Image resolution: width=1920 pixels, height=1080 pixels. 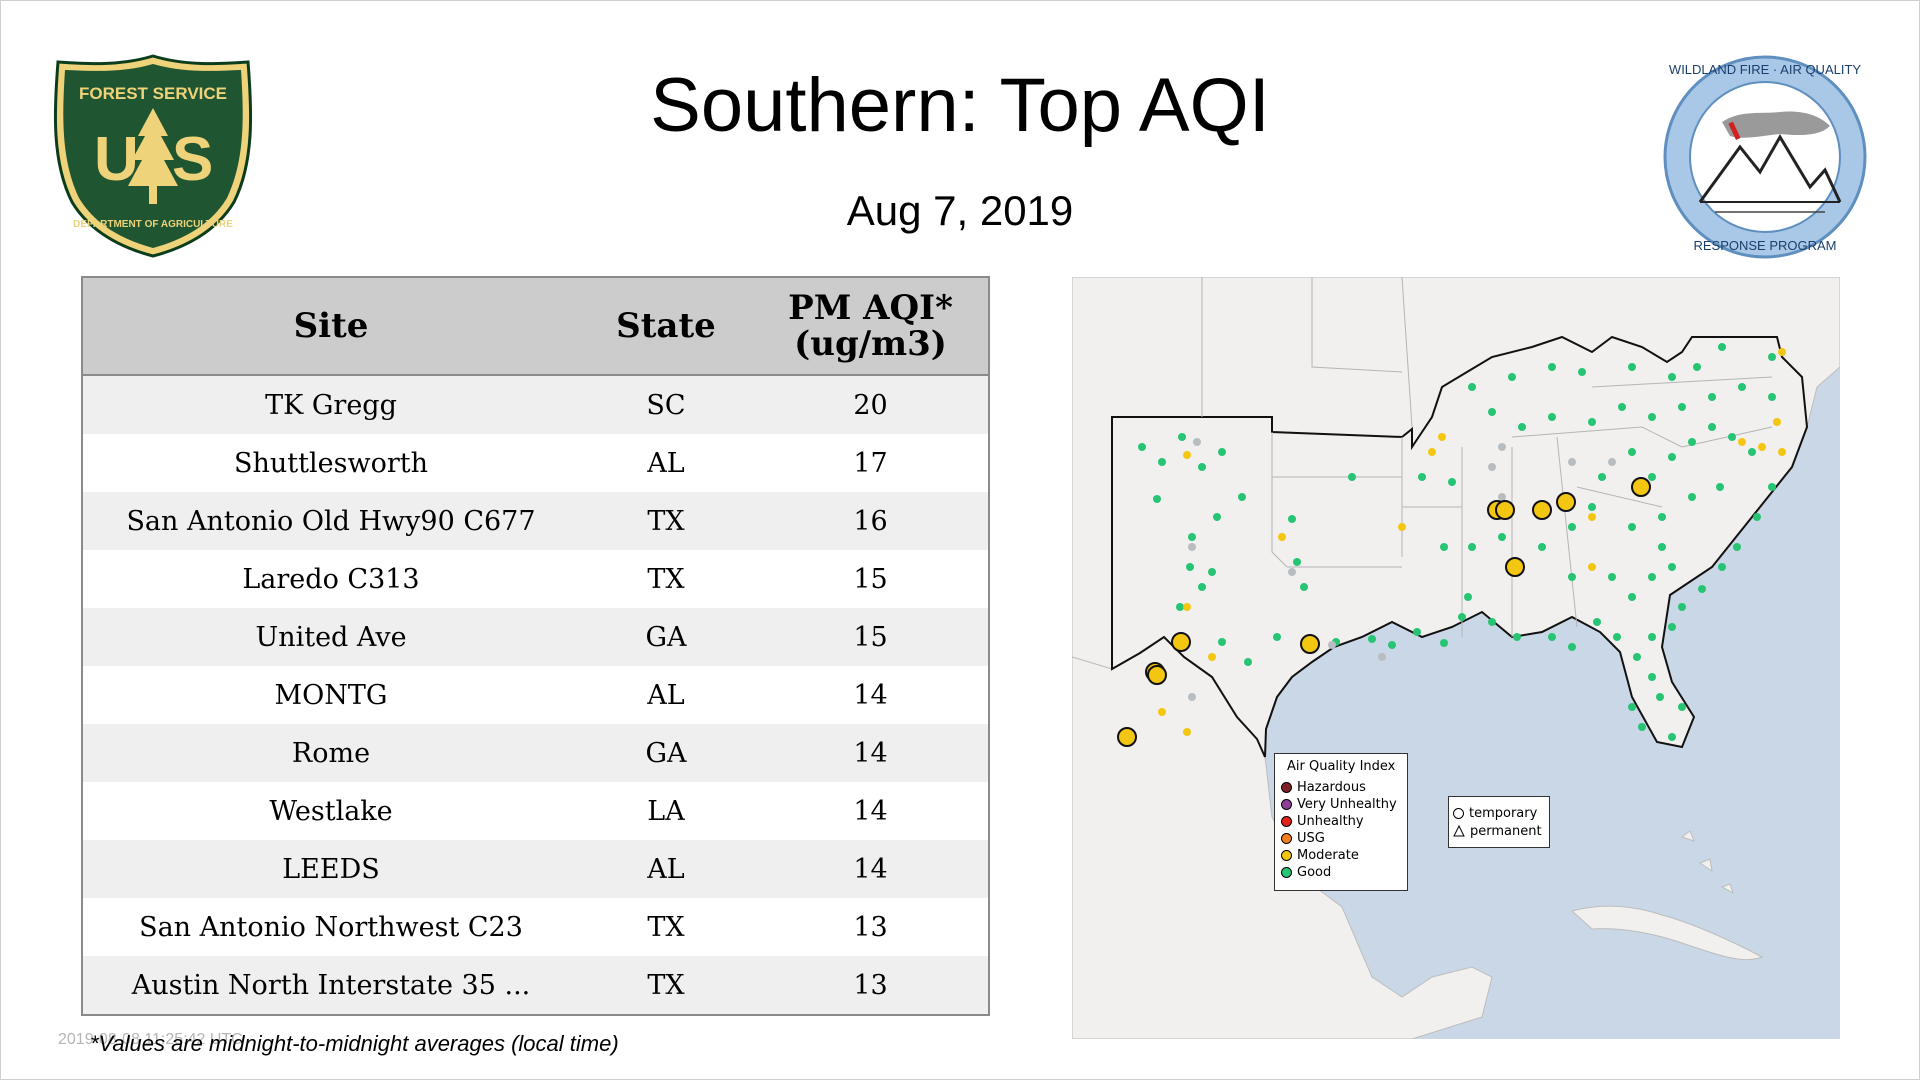 I want to click on good-swatch, so click(x=1286, y=872).